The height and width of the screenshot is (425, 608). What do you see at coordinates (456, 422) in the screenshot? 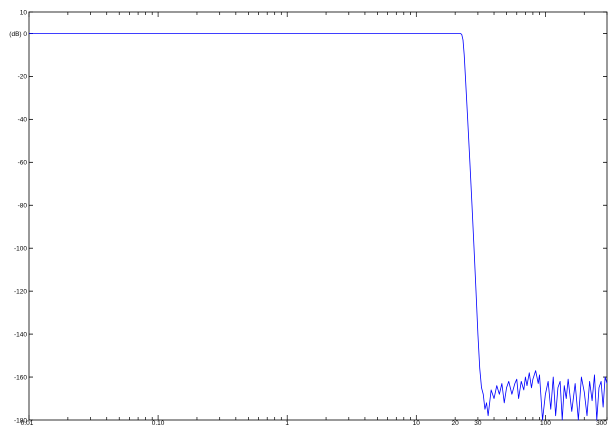
I see `x-tick-label: 20` at bounding box center [456, 422].